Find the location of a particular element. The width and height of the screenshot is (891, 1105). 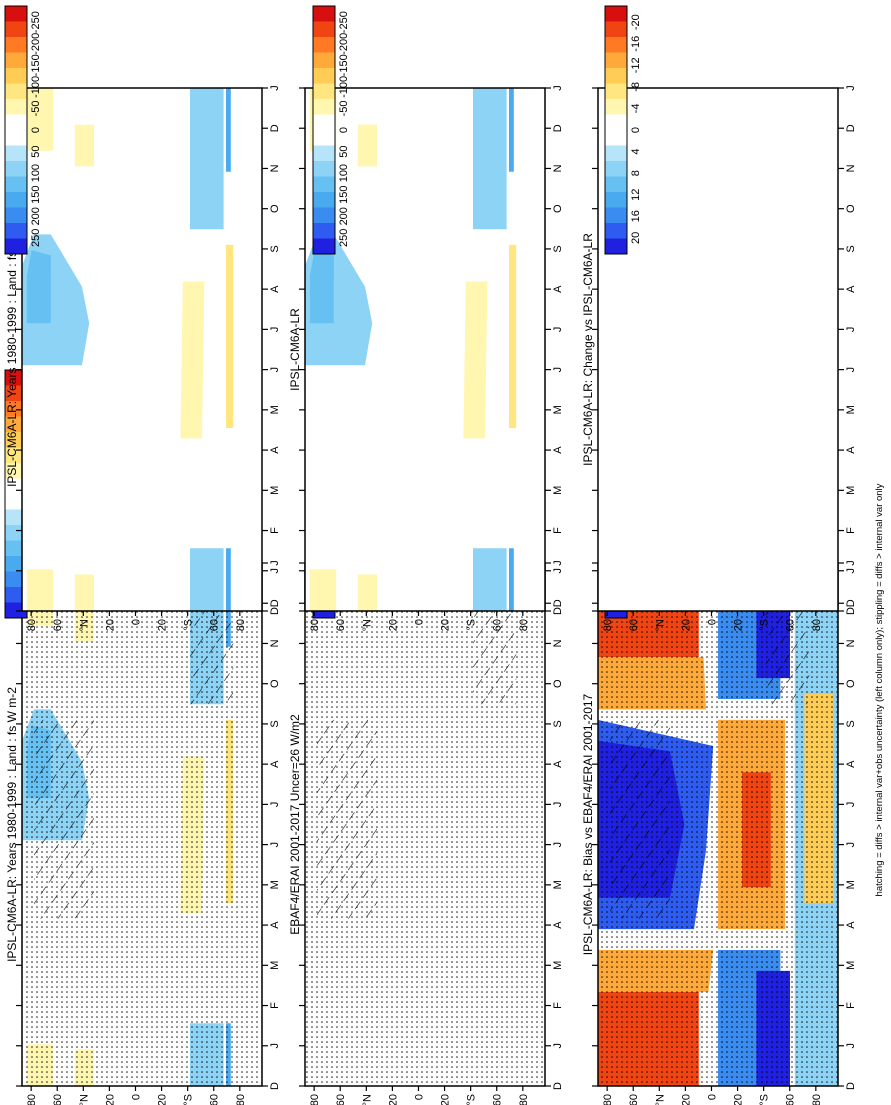

lat-tick-label: °S is located at coordinates (765, 625).